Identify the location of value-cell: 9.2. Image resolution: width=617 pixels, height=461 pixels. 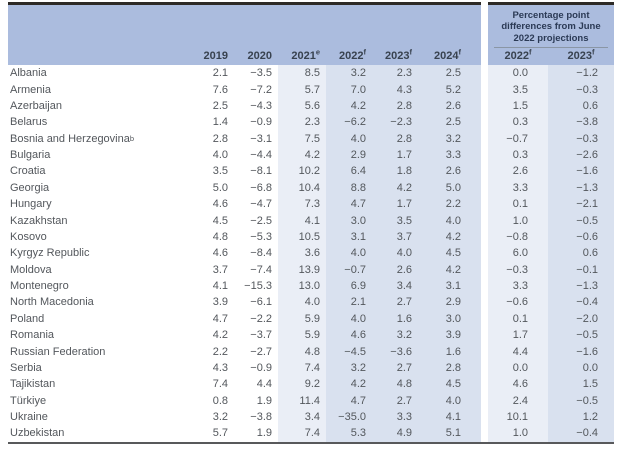
(302, 384).